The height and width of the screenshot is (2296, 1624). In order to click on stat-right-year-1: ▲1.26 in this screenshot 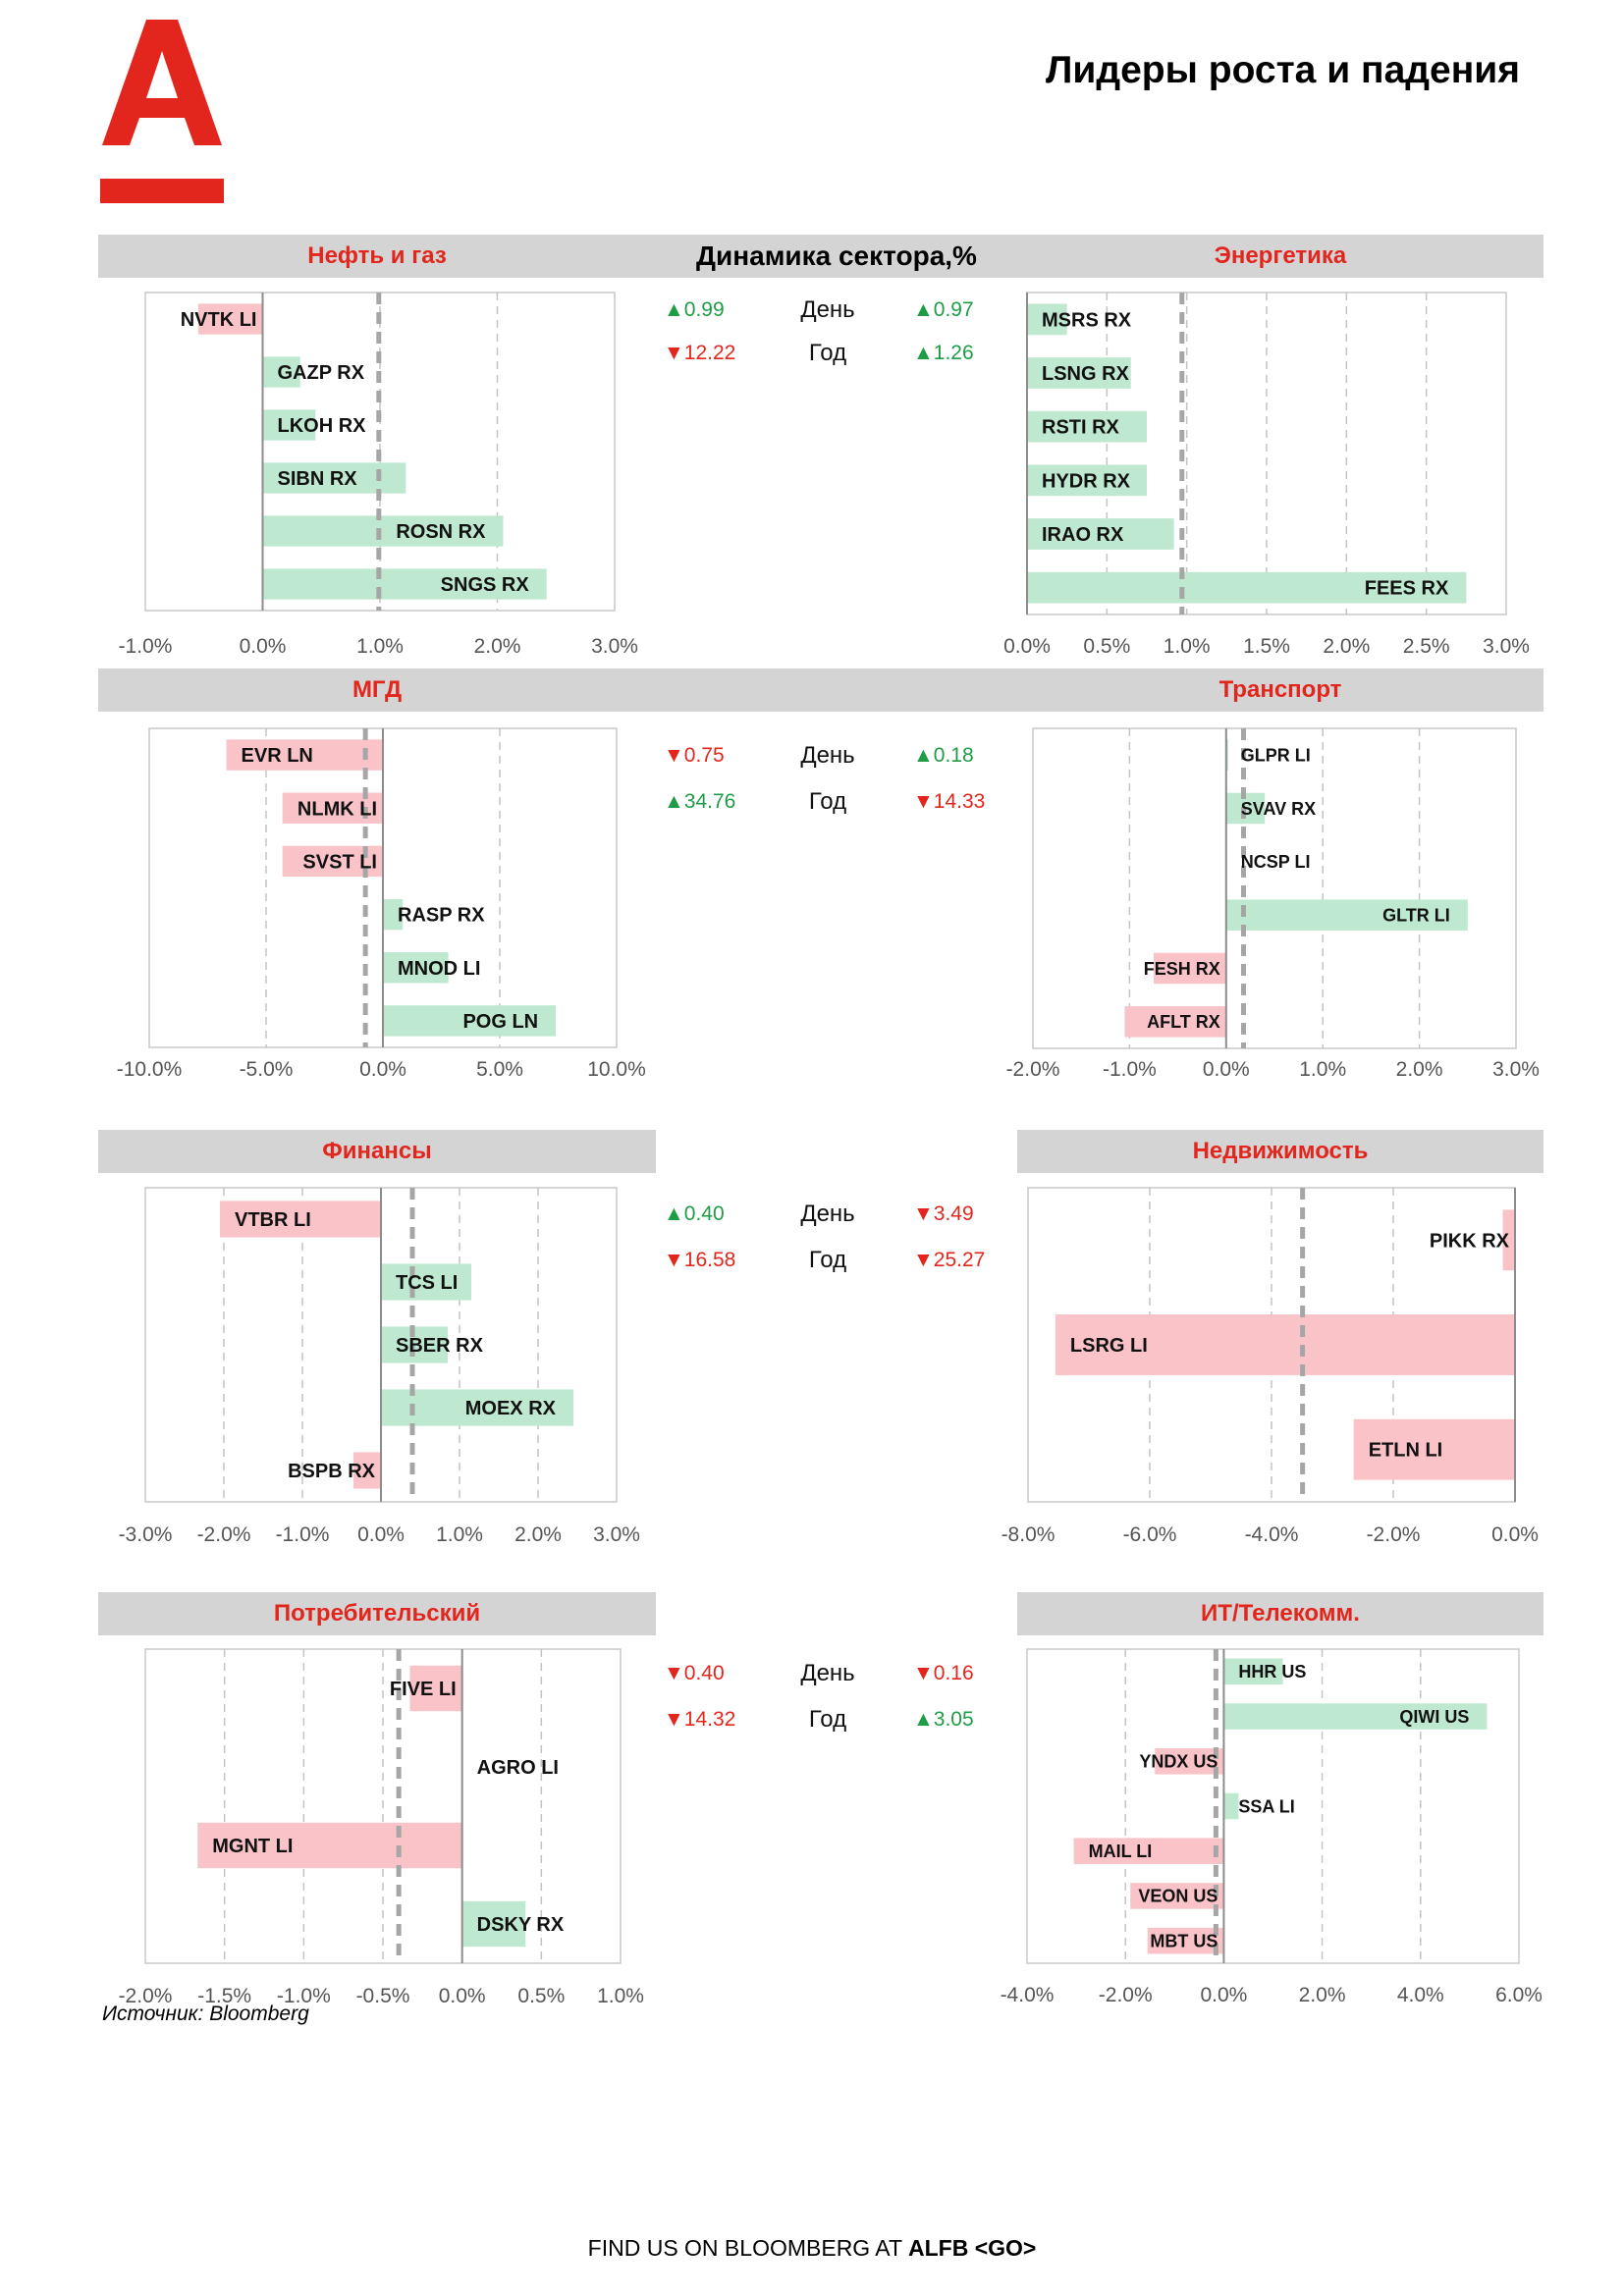, I will do `click(943, 353)`.